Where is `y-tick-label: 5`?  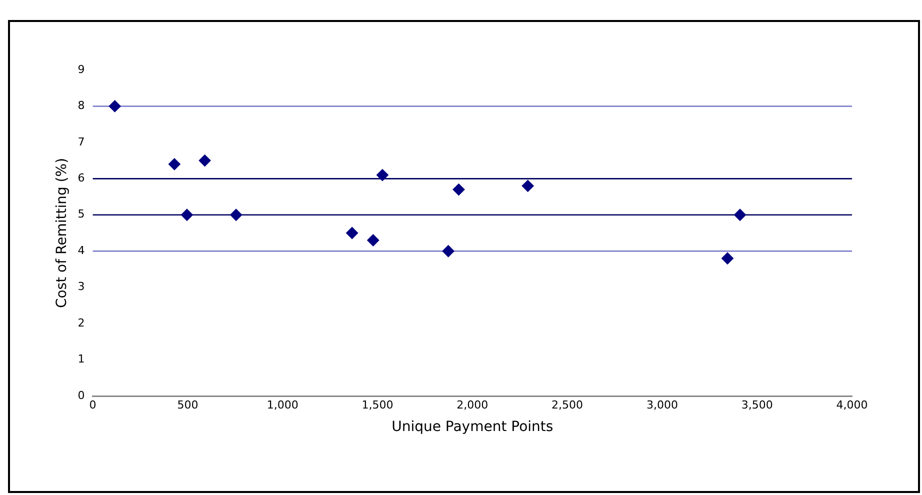 y-tick-label: 5 is located at coordinates (81, 214).